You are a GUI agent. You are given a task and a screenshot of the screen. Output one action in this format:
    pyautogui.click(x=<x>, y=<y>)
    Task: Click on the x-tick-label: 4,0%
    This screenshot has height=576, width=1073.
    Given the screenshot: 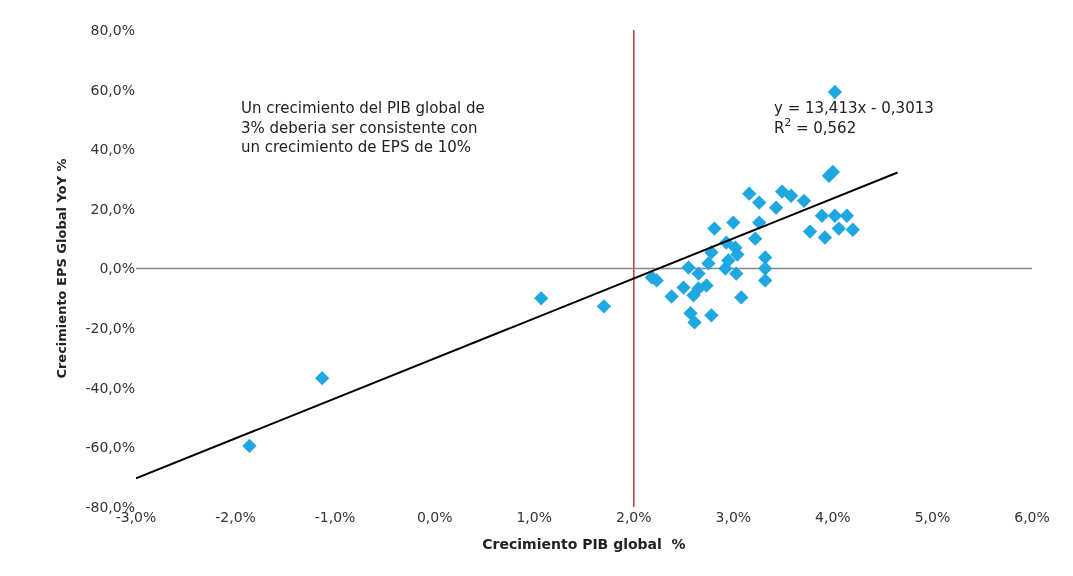 What is the action you would take?
    pyautogui.click(x=833, y=517)
    